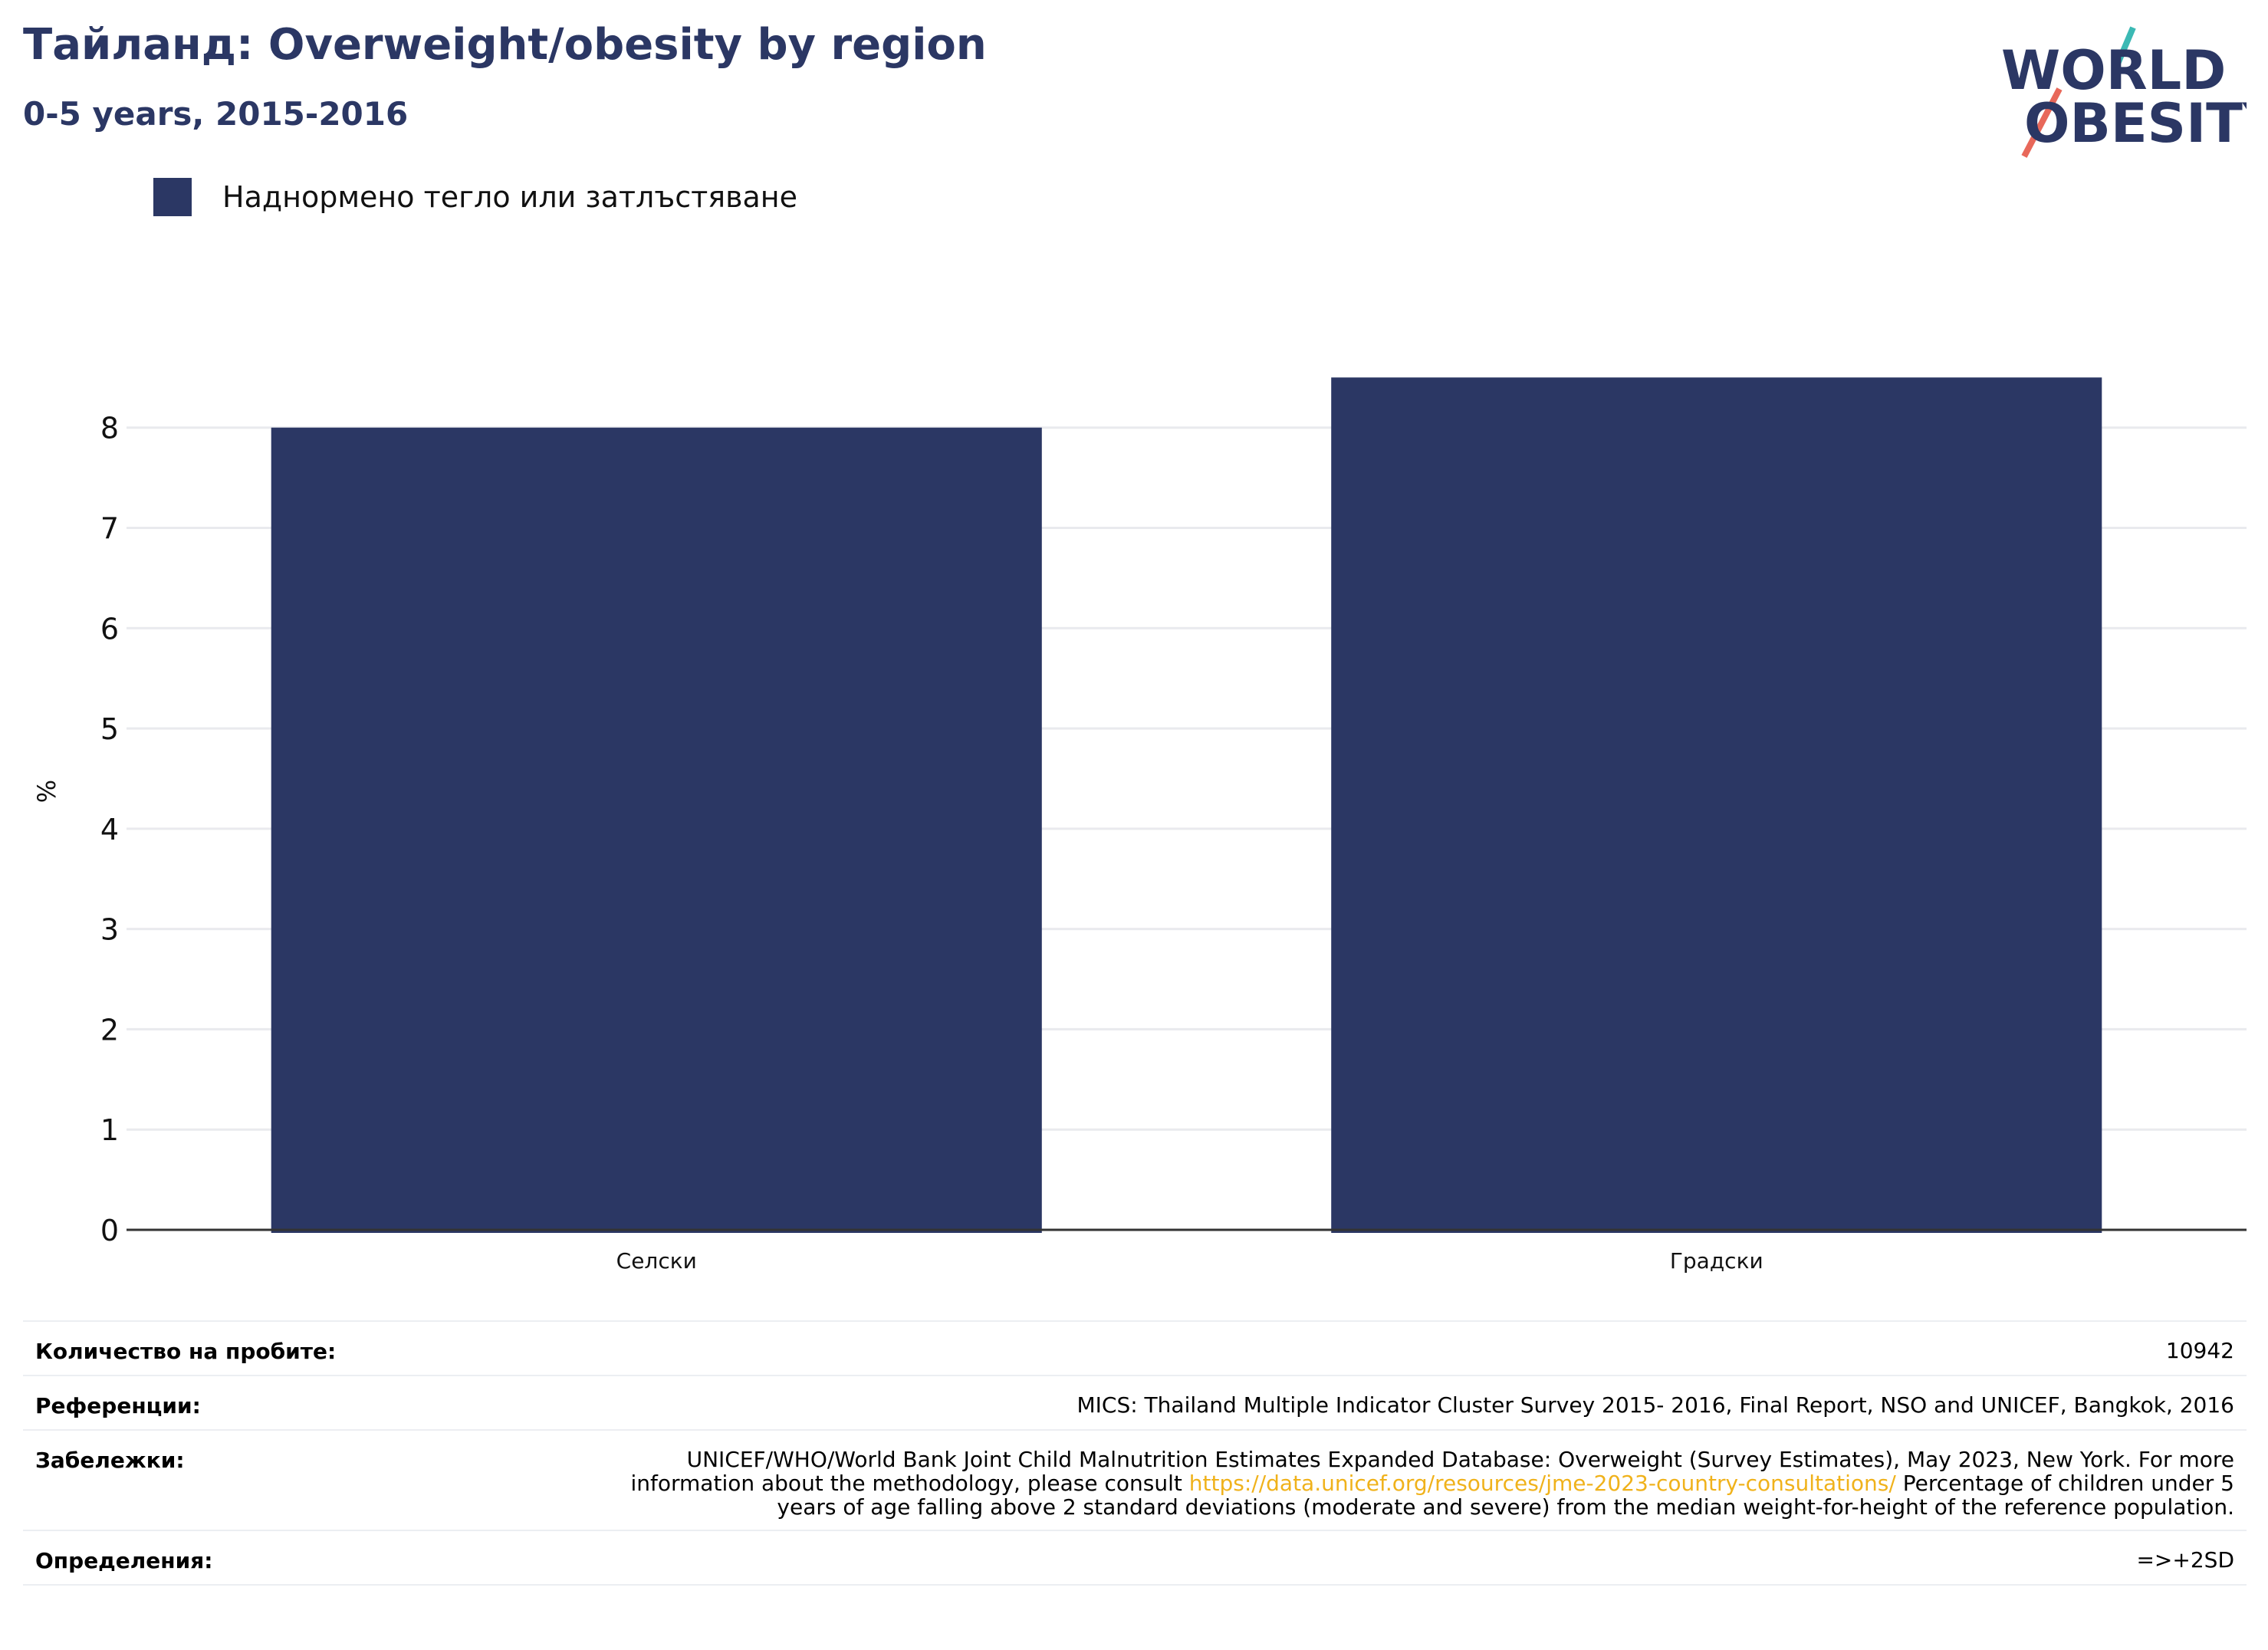 The width and height of the screenshot is (2268, 1650). What do you see at coordinates (2185, 1560) in the screenshot?
I see `definitions-value: =>+2SD` at bounding box center [2185, 1560].